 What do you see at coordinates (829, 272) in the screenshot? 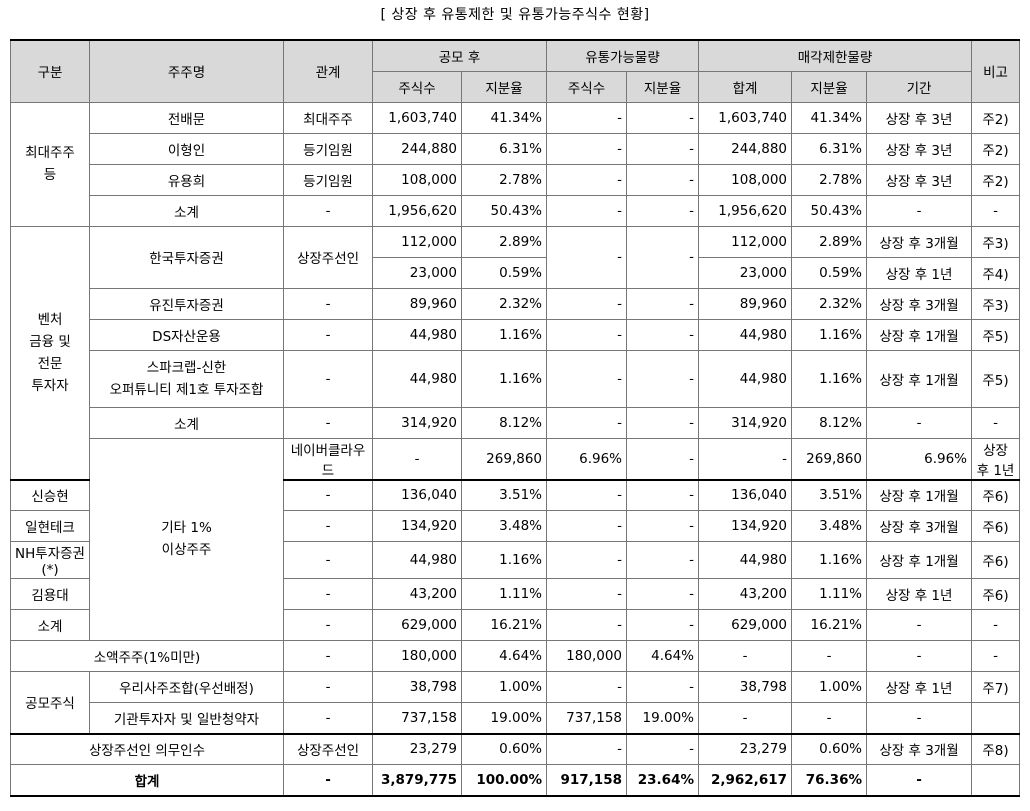
I see `table-cell: 0.59%` at bounding box center [829, 272].